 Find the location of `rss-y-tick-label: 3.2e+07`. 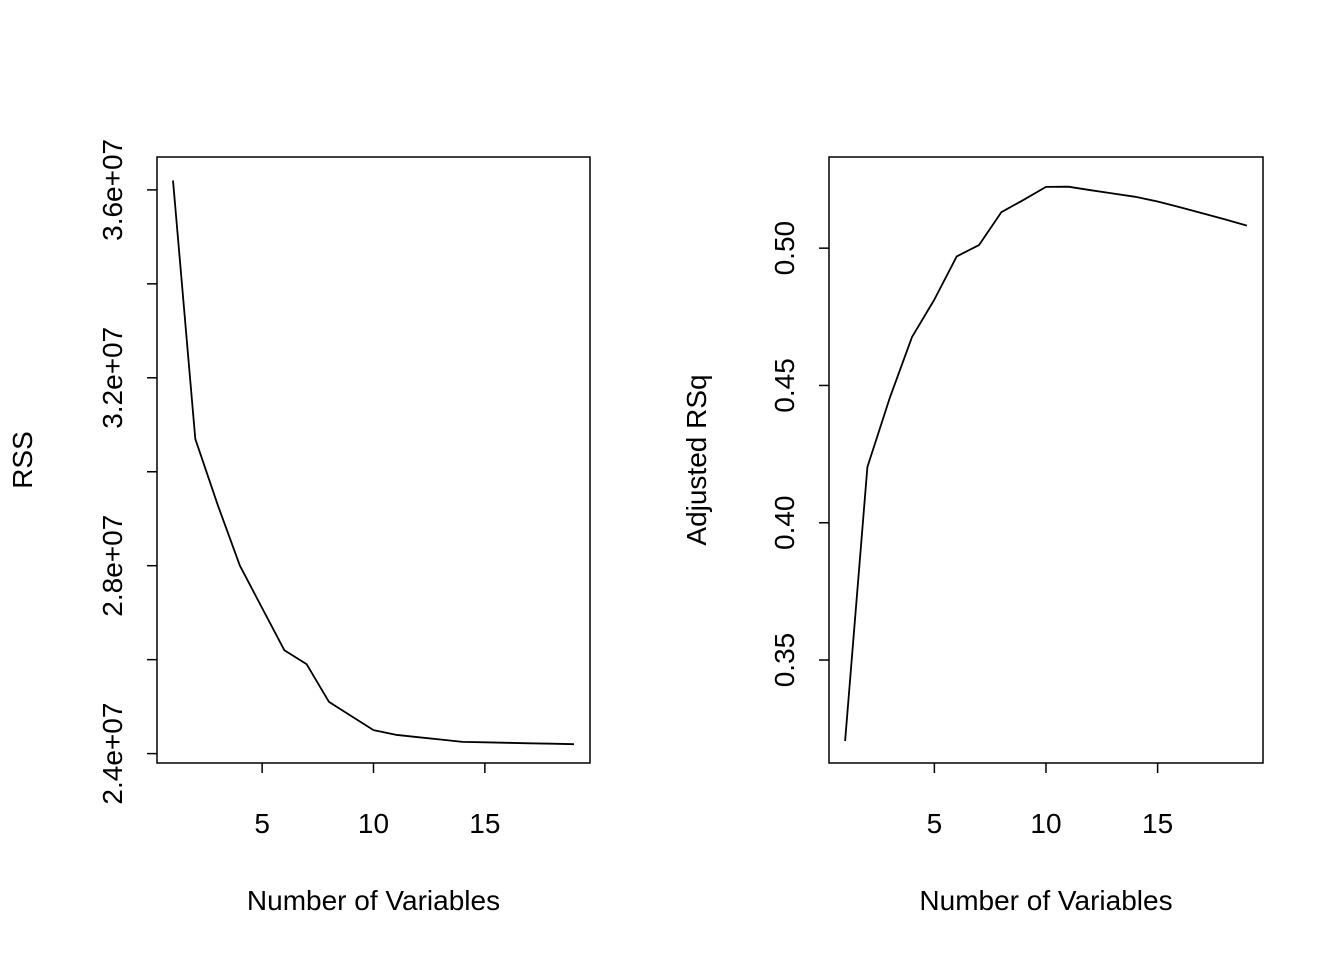

rss-y-tick-label: 3.2e+07 is located at coordinates (112, 378).